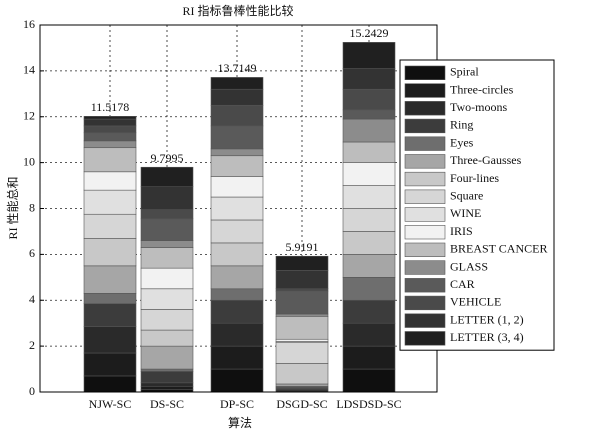 The image size is (595, 432). I want to click on total-label: 13.7149, so click(237, 68).